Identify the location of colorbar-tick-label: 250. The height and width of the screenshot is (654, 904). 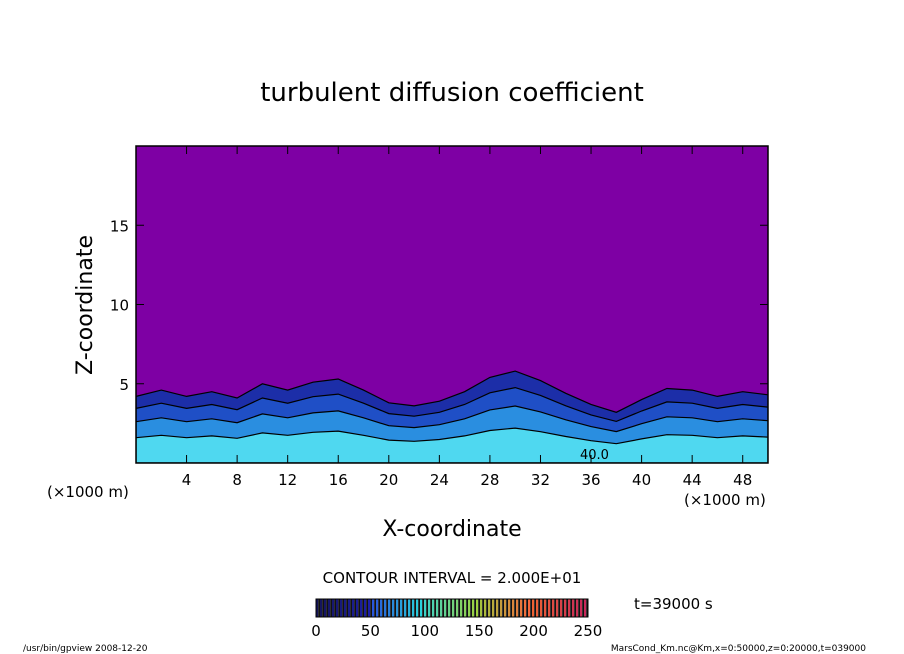
(588, 631).